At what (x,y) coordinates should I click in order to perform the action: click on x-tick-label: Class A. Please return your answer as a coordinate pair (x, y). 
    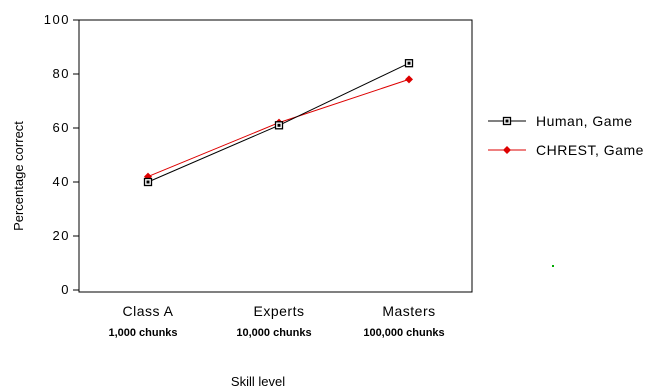
    Looking at the image, I should click on (148, 311).